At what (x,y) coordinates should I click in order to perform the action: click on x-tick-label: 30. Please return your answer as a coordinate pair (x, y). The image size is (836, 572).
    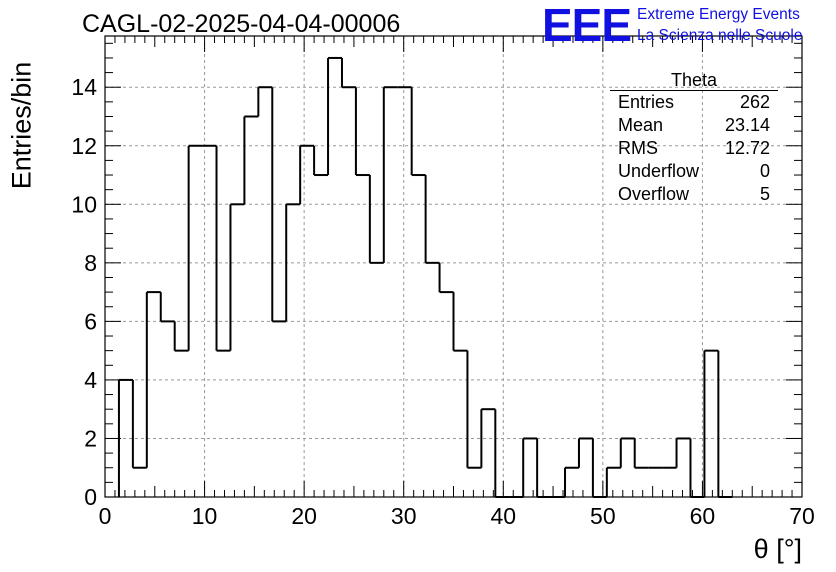
    Looking at the image, I should click on (404, 516).